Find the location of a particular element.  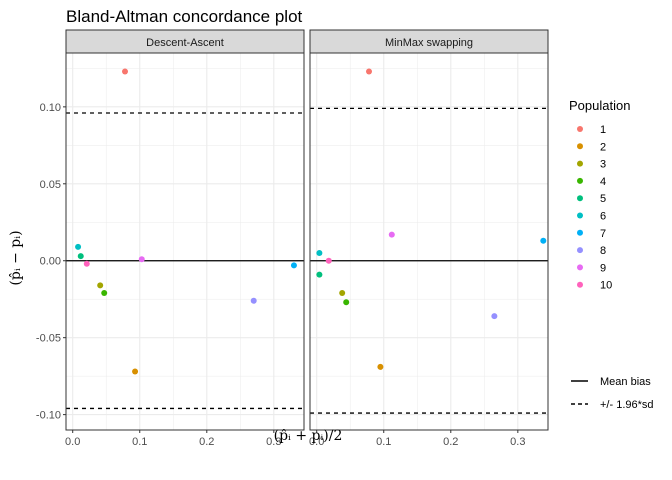

legend-line-label: +/- 1.96*sd is located at coordinates (627, 405).